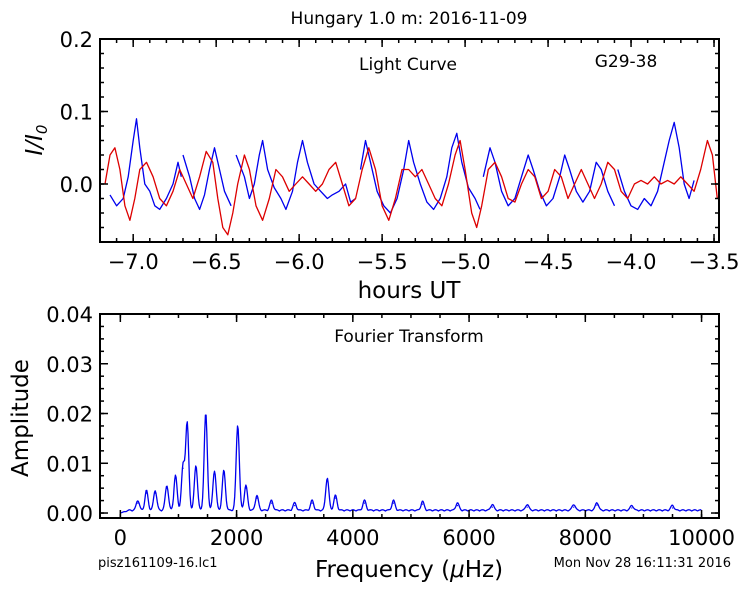 The width and height of the screenshot is (749, 593). I want to click on light-curve-title: Light Curve, so click(408, 65).